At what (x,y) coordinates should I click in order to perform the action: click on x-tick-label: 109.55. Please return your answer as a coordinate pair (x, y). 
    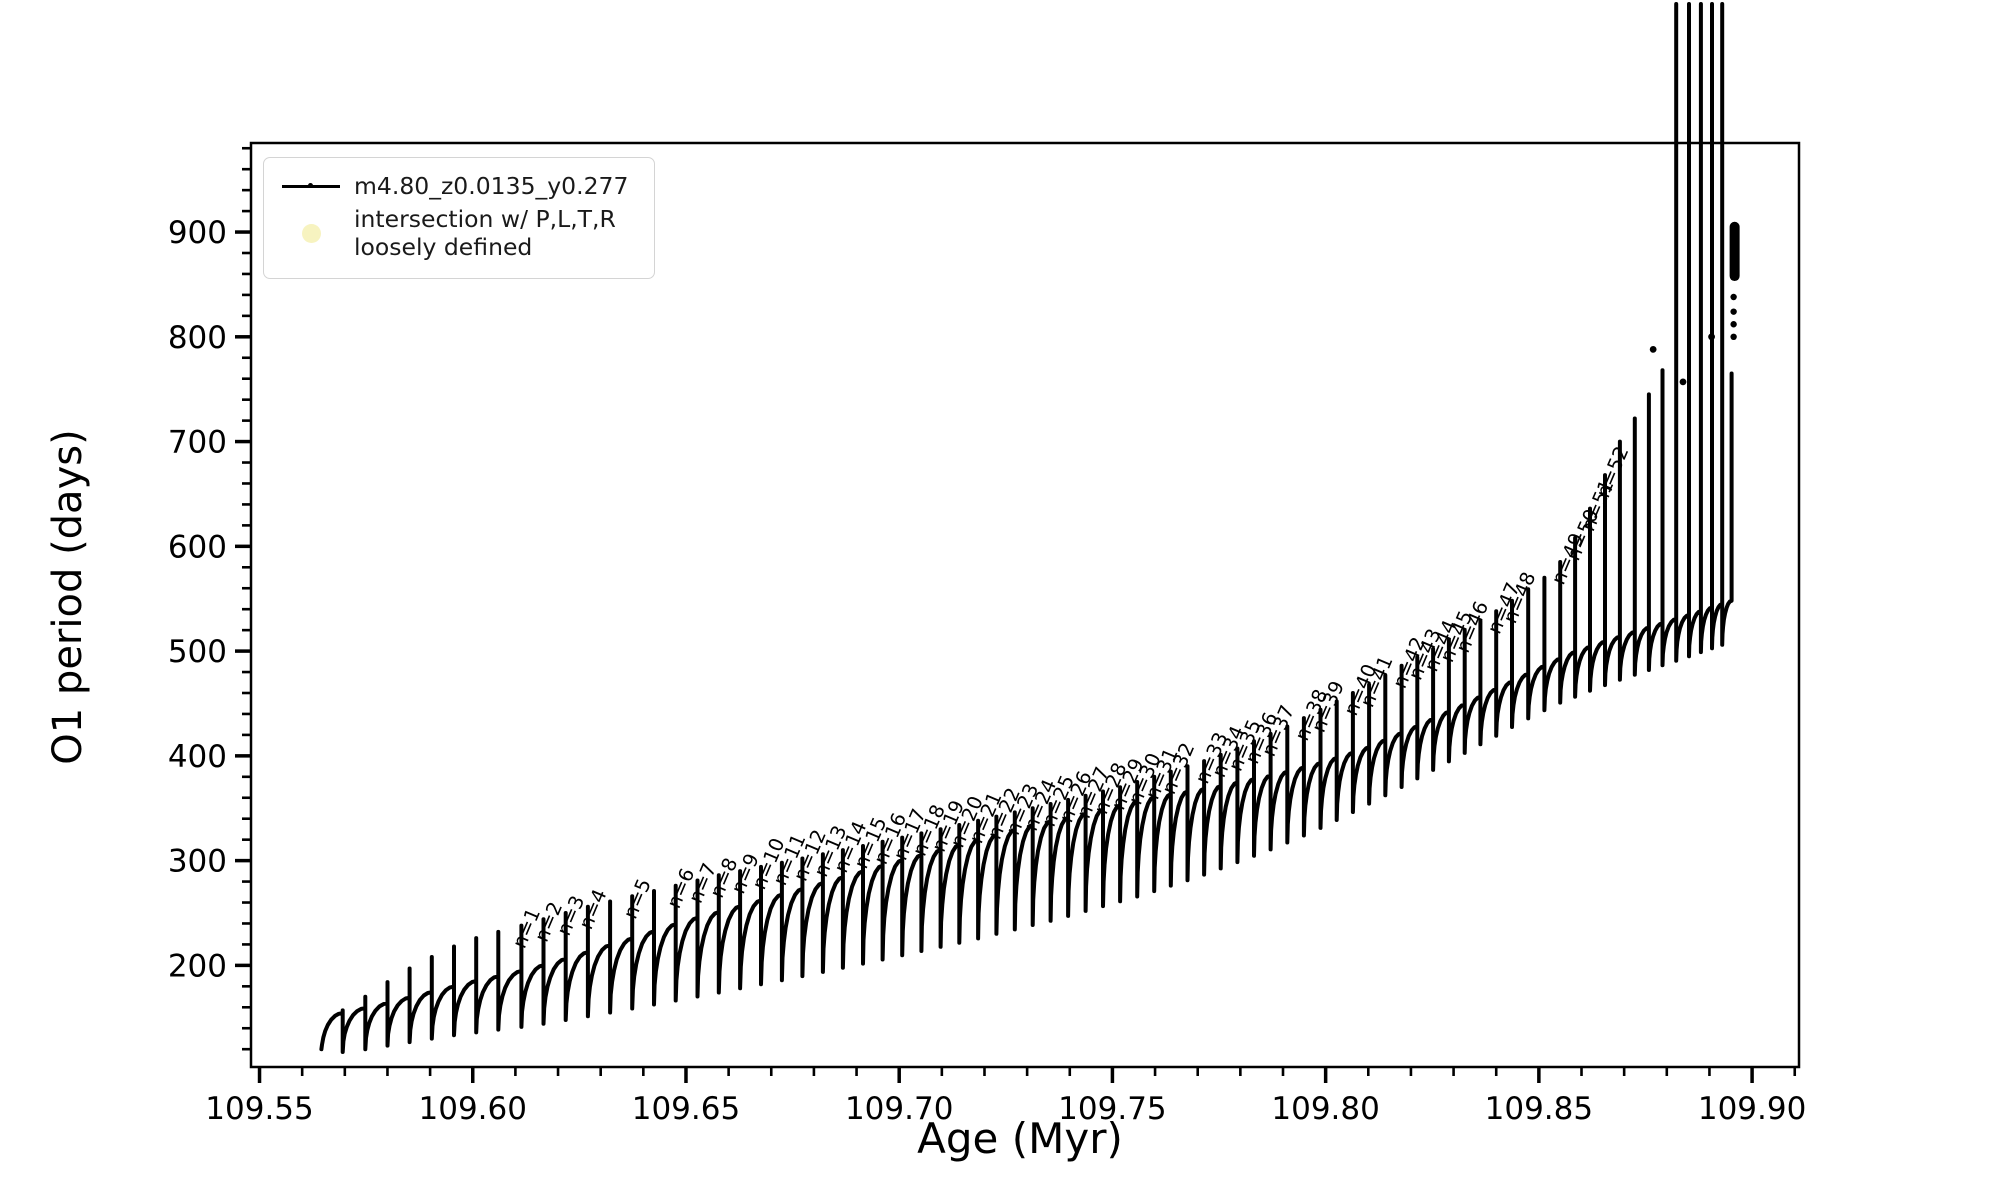
    Looking at the image, I should click on (259, 1109).